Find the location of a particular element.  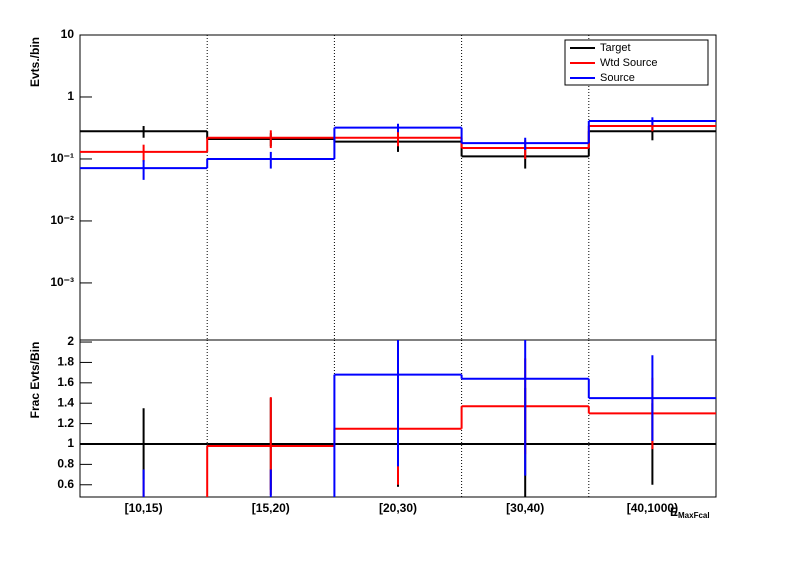

y-tick-label: 0.6 is located at coordinates (65, 484).